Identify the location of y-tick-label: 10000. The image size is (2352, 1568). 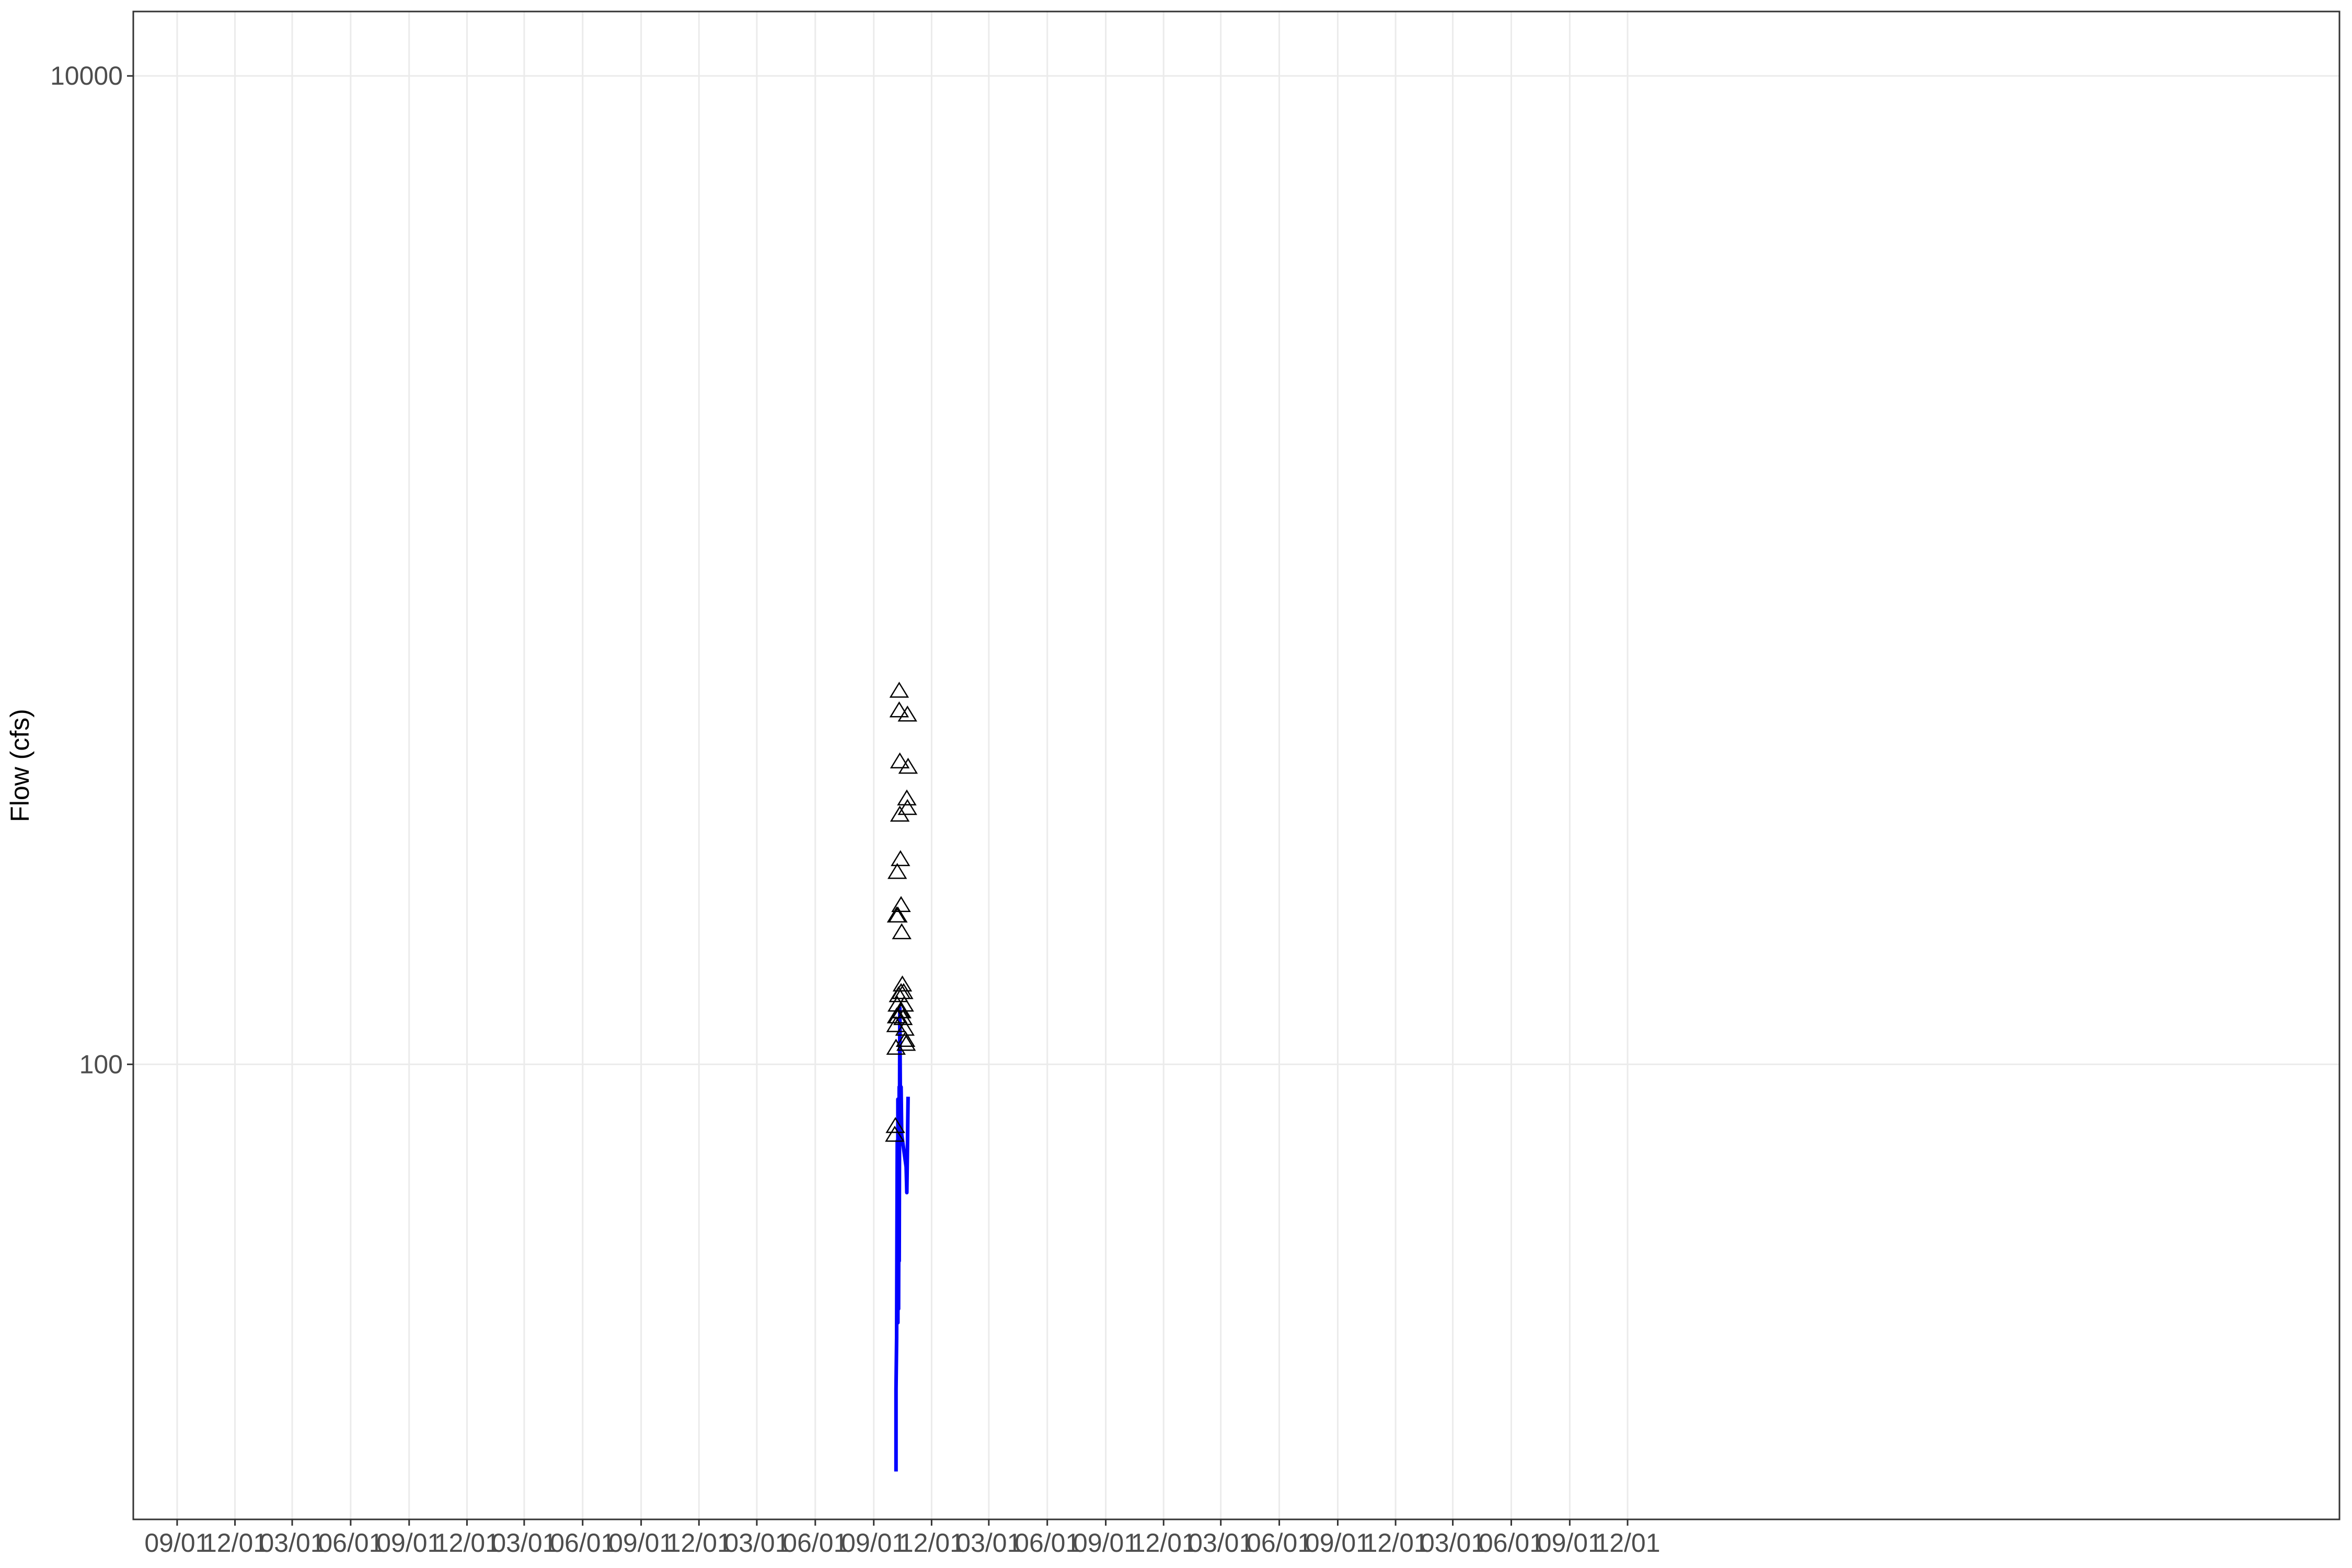
(86, 75).